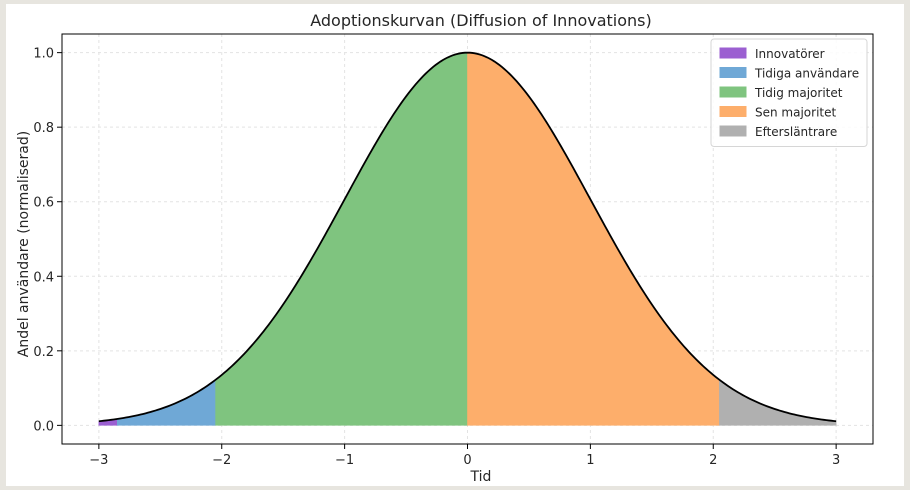 The width and height of the screenshot is (910, 490). I want to click on legend-label: Tidig majoritet, so click(798, 93).